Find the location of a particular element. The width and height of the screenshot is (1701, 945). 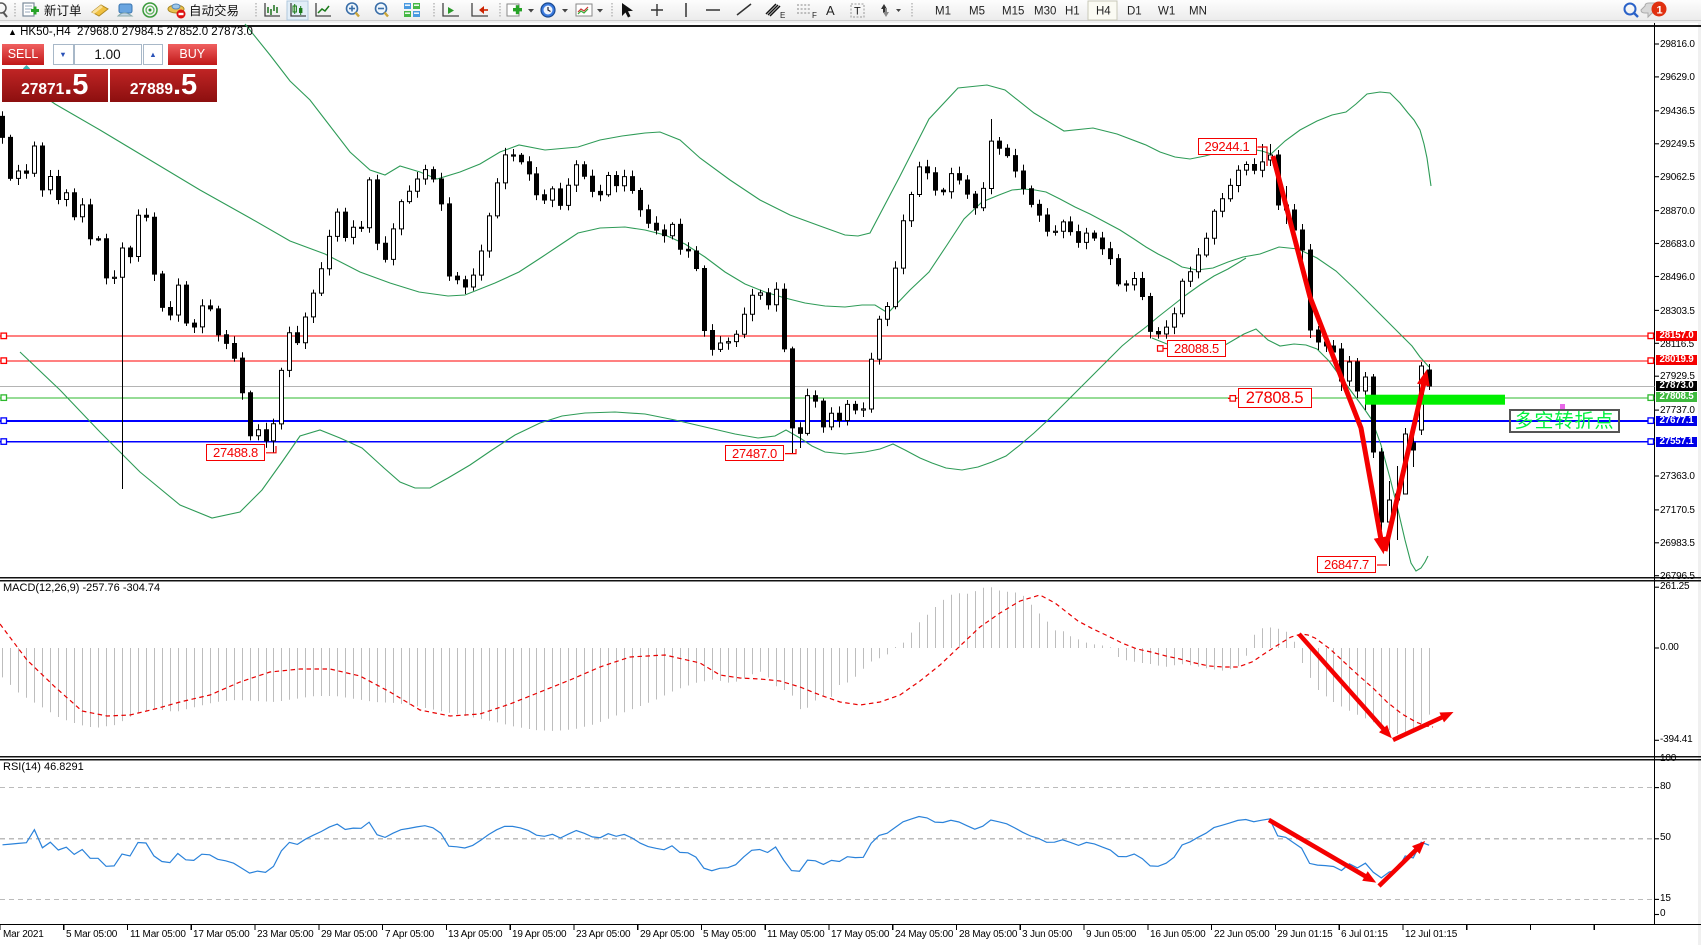

svg-text: T is located at coordinates (857, 12).